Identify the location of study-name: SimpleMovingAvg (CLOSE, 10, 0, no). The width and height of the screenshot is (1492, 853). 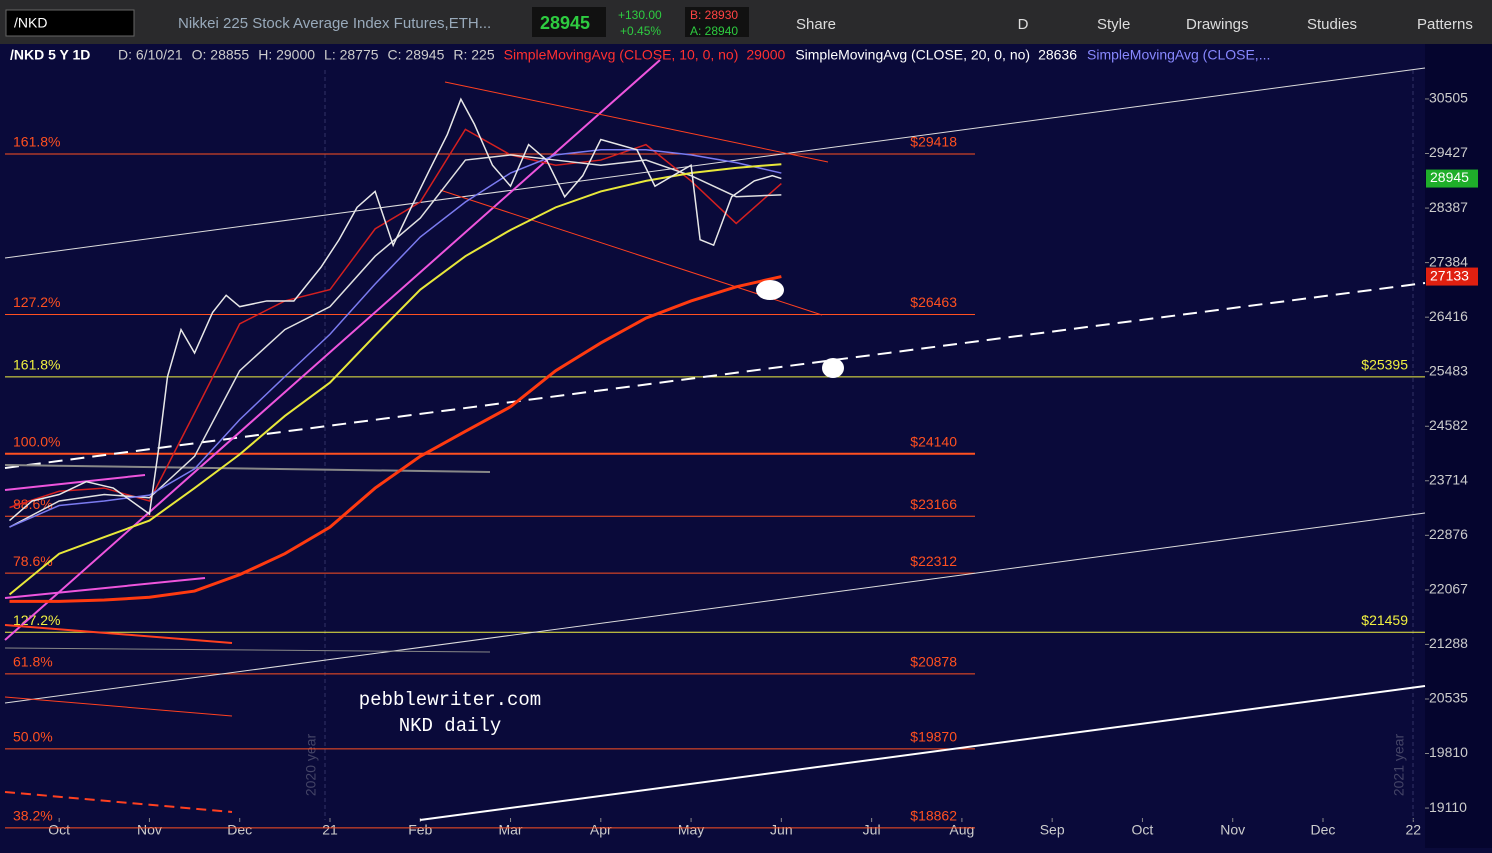
(621, 55).